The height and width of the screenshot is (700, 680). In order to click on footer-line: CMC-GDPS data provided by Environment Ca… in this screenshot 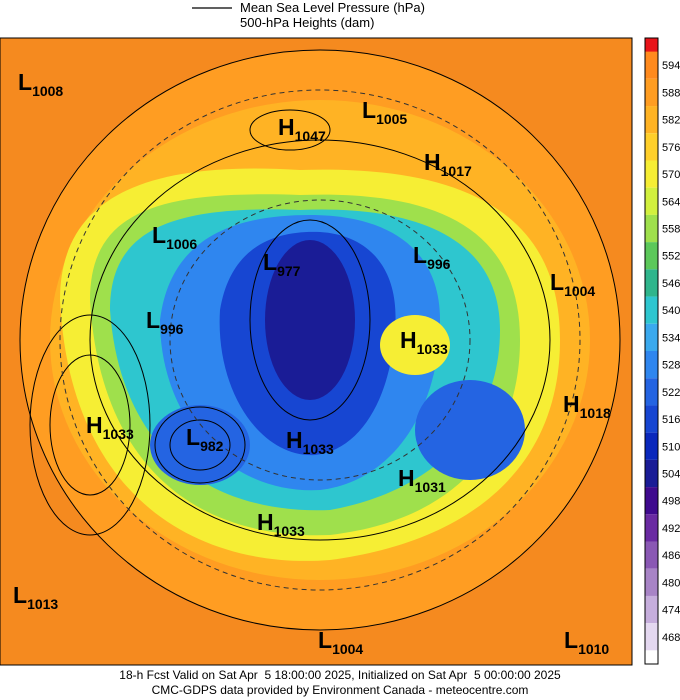, I will do `click(340, 690)`.